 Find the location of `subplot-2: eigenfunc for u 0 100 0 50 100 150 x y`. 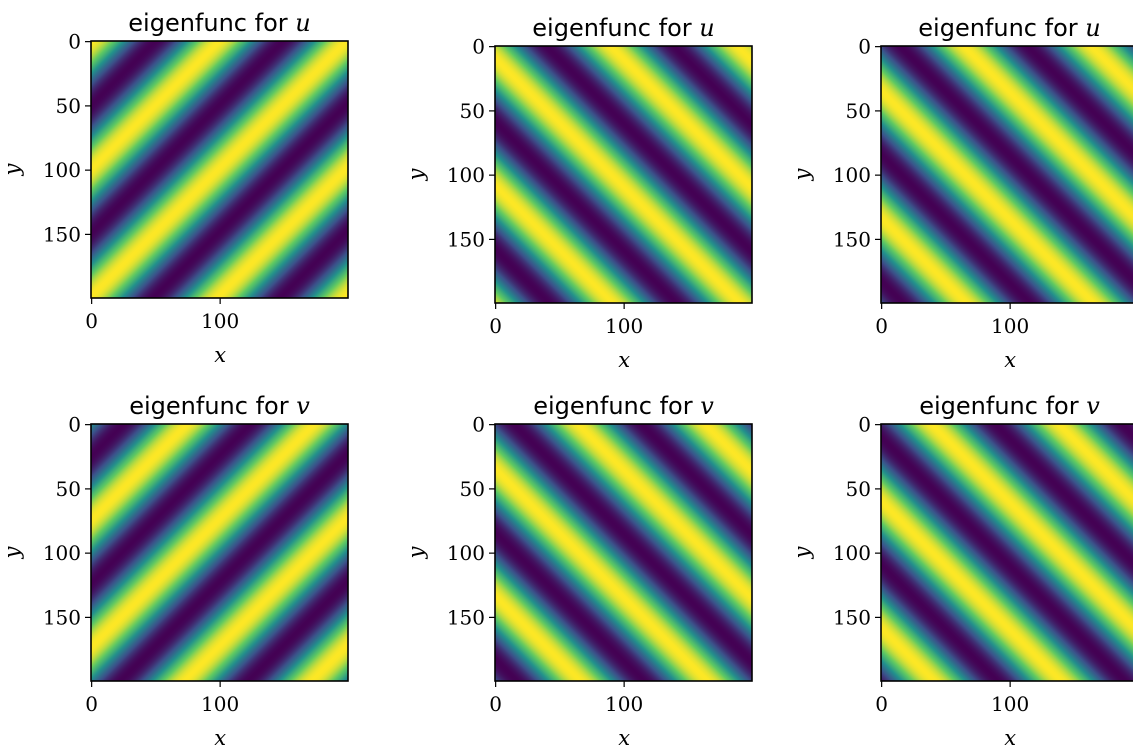

subplot-2: eigenfunc for u 0 100 0 50 100 150 x y is located at coordinates (578, 193).